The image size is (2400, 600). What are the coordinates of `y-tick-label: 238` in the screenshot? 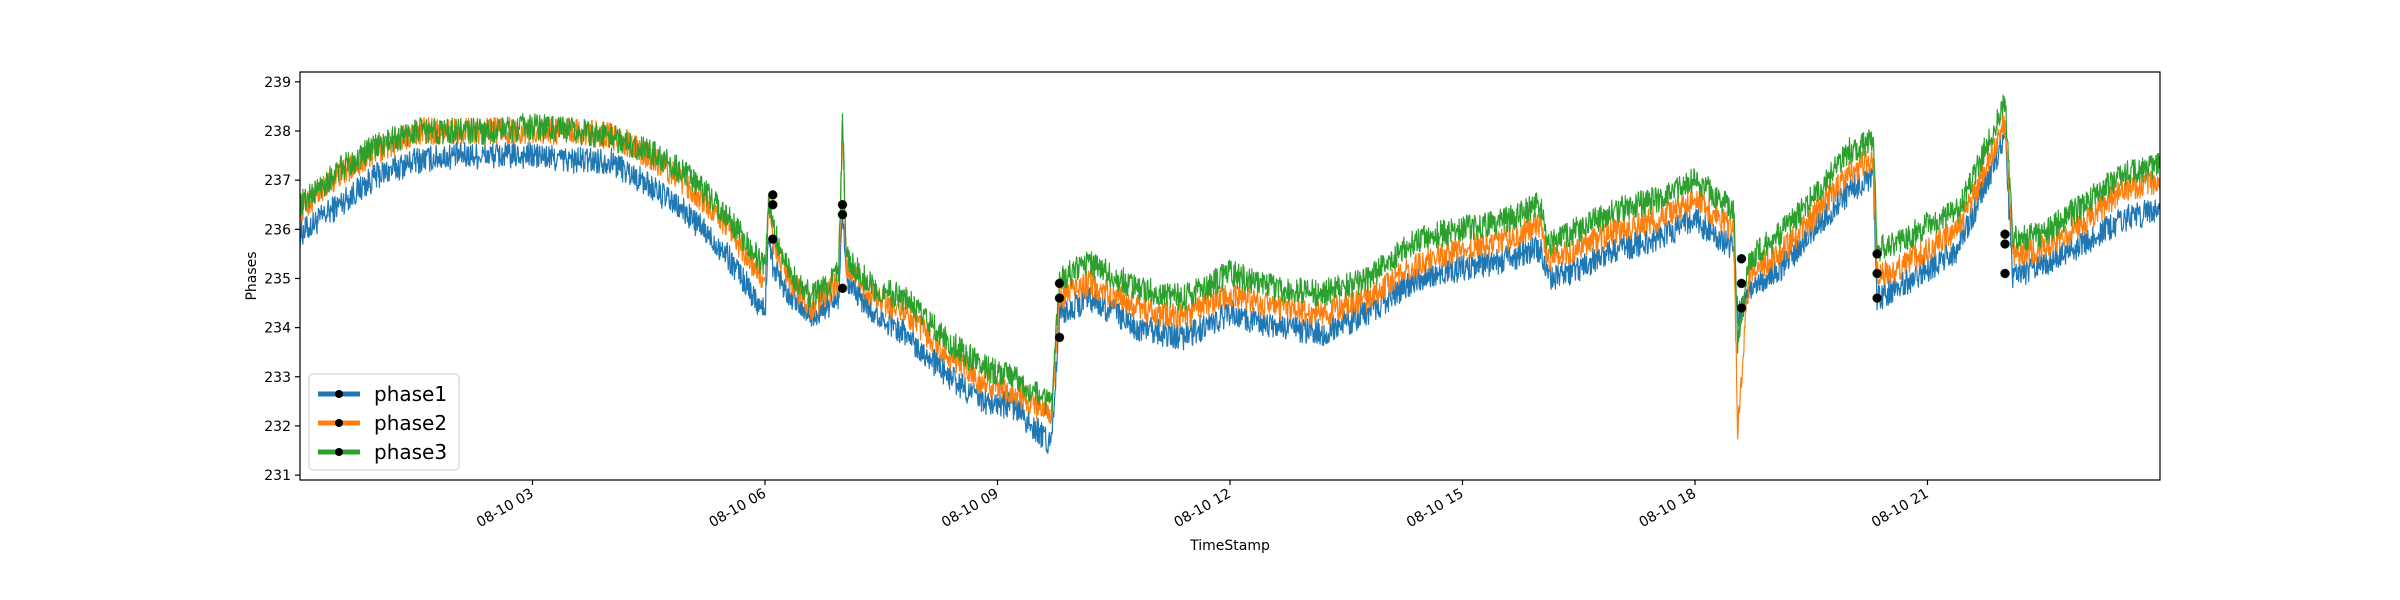 It's located at (277, 132).